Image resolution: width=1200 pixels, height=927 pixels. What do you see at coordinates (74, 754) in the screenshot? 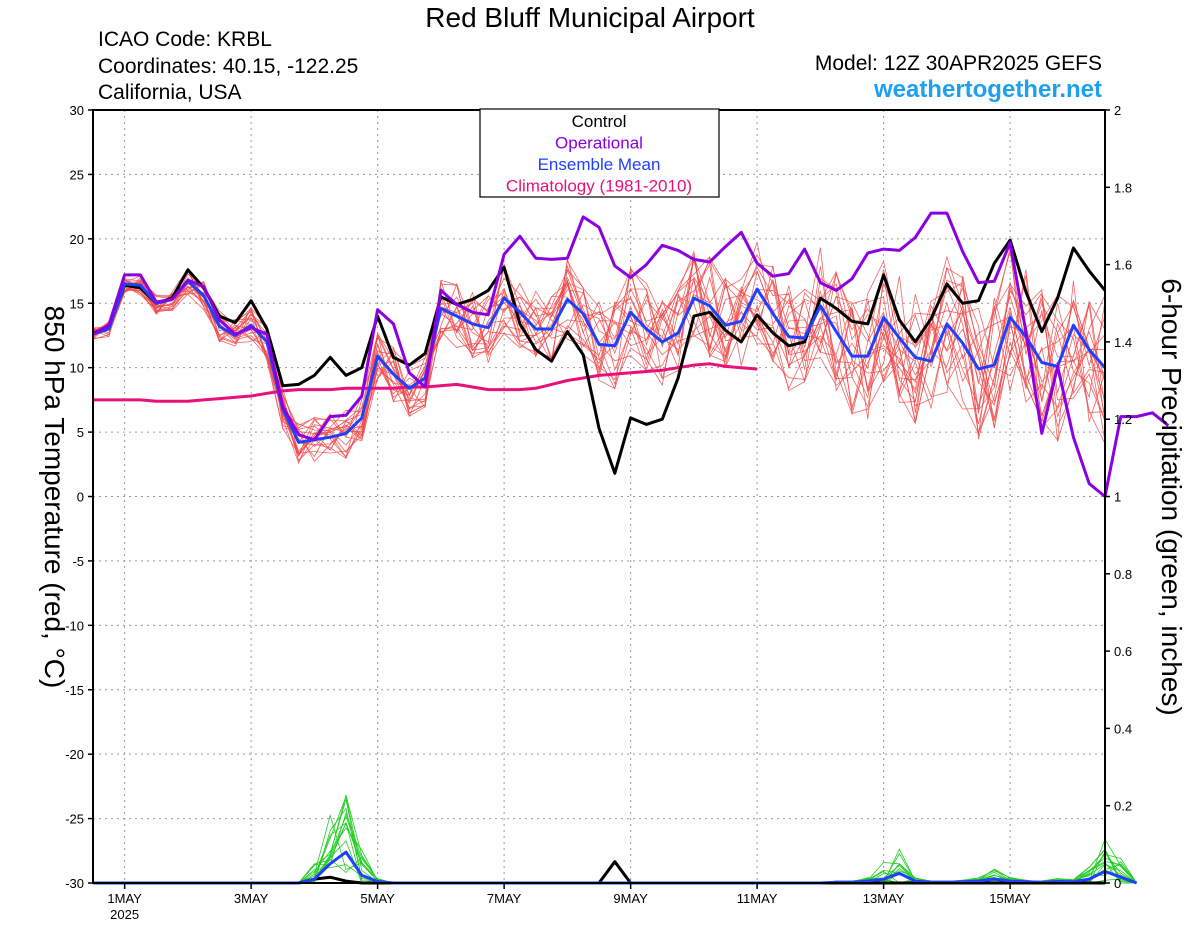
I see `y-tick-label: -20` at bounding box center [74, 754].